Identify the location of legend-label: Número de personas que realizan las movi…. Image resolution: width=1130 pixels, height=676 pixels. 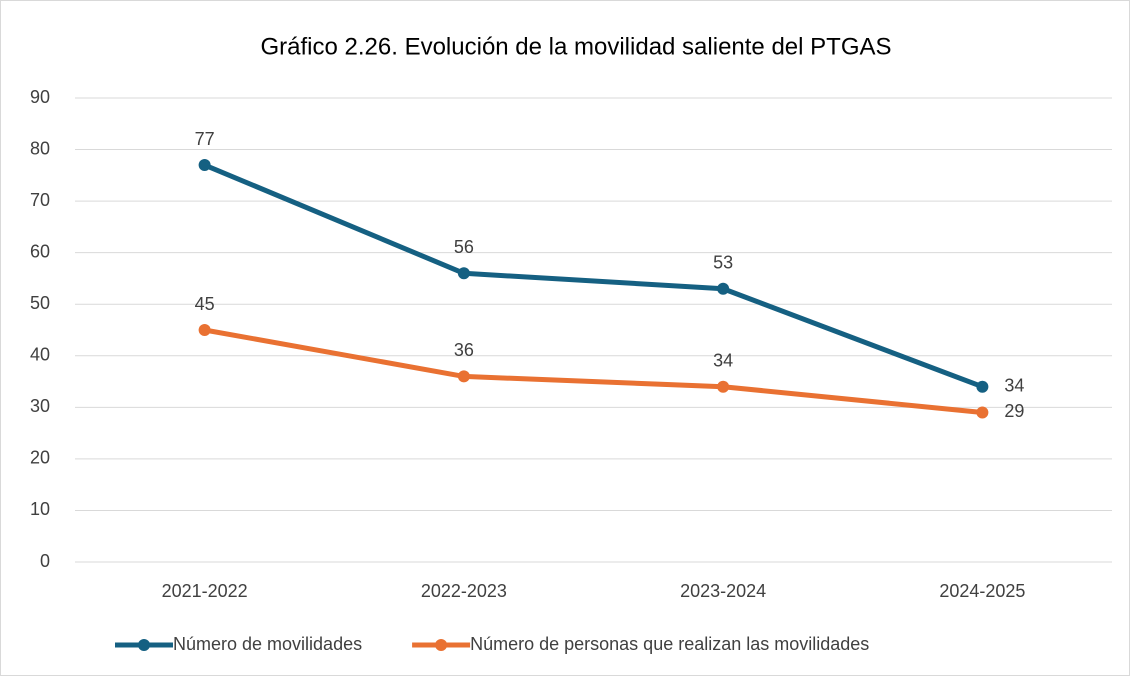
(669, 644).